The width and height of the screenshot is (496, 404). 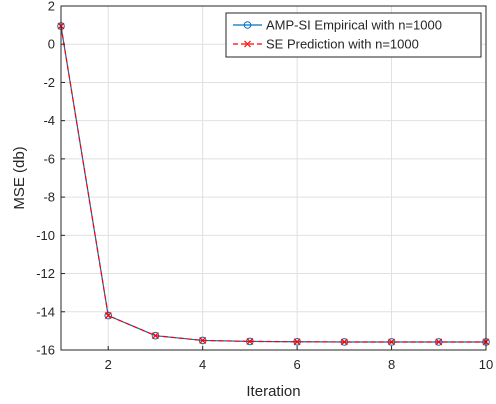 I want to click on y-tick-label: -16, so click(x=45, y=350).